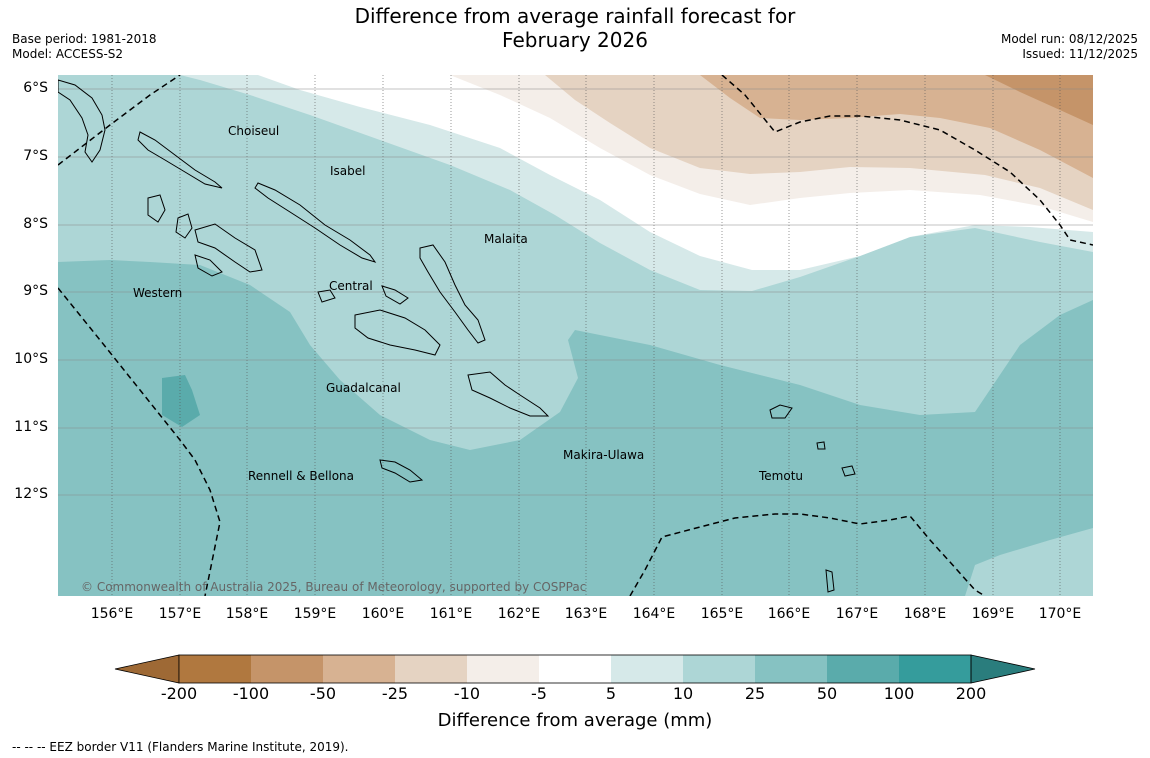  What do you see at coordinates (781, 476) in the screenshot?
I see `place-label: Temotu` at bounding box center [781, 476].